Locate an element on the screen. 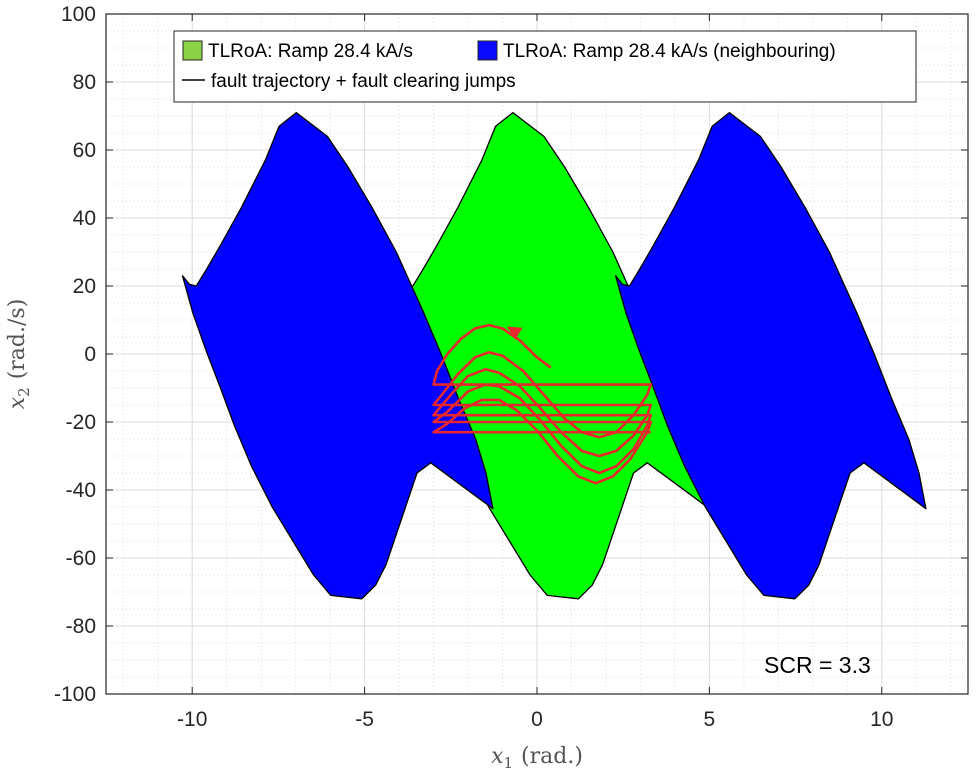 This screenshot has width=979, height=772. legend-label-trajectory: fault trajectory + fault clearing jumps is located at coordinates (363, 81).